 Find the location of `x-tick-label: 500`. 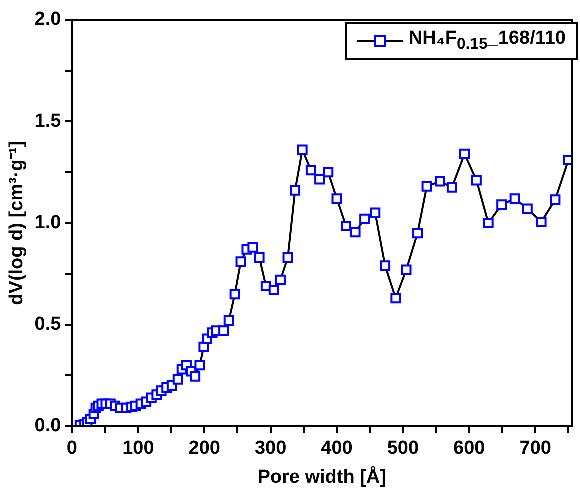

x-tick-label: 500 is located at coordinates (403, 449).